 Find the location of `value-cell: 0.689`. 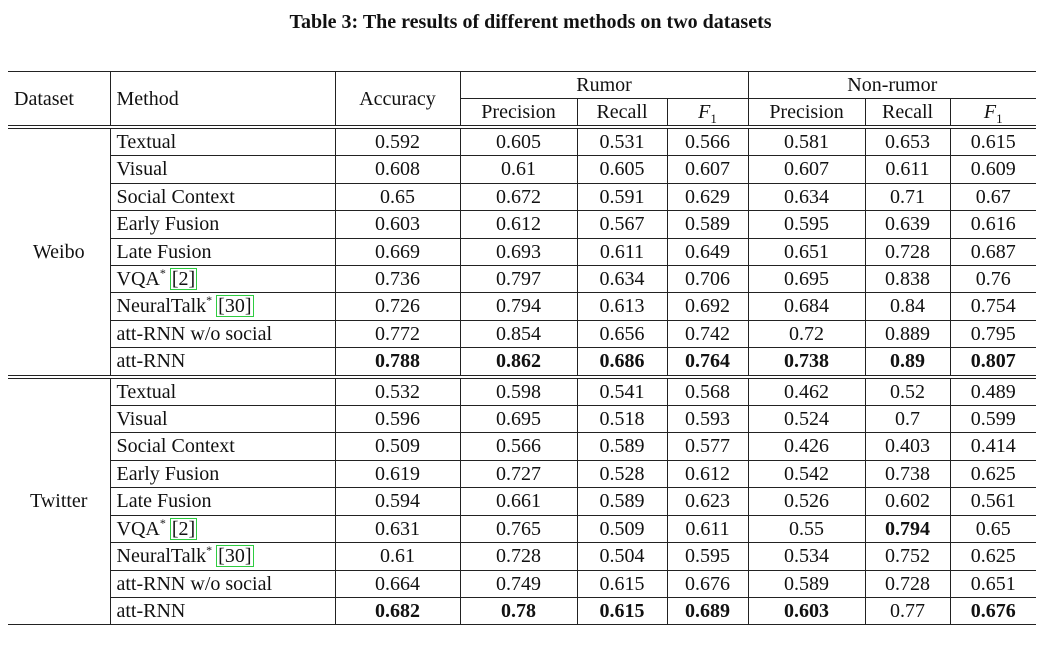

value-cell: 0.689 is located at coordinates (708, 611).